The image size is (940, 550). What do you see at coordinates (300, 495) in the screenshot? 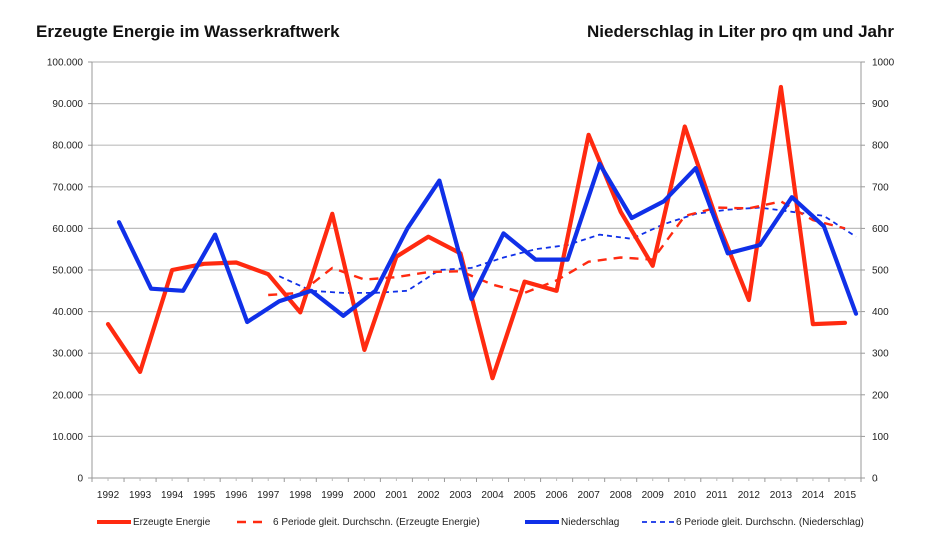
I see `x-tick-label: 1998` at bounding box center [300, 495].